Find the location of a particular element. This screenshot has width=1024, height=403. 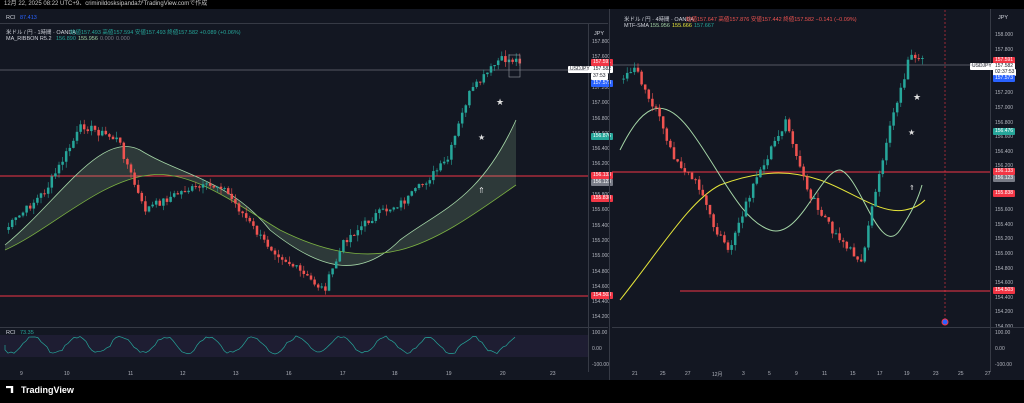

left-level1-tag: 156.133 is located at coordinates (602, 175).